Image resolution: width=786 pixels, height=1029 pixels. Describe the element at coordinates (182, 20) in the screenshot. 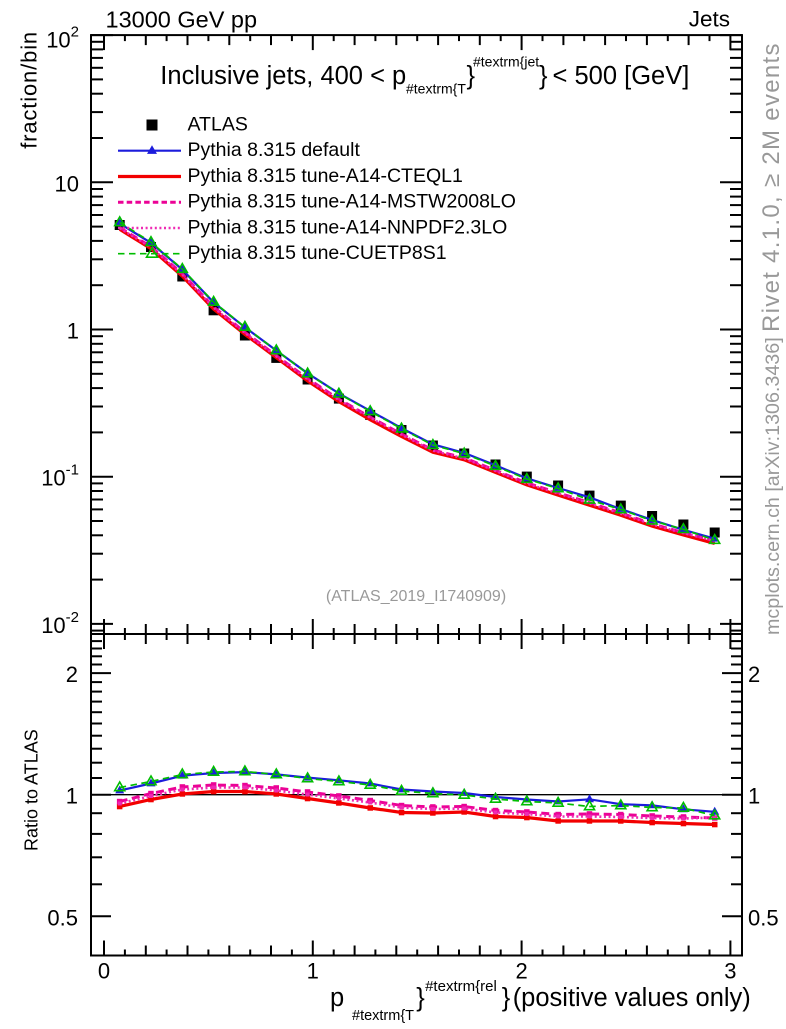

I see `svg-text: 13000 GeV pp` at that location.